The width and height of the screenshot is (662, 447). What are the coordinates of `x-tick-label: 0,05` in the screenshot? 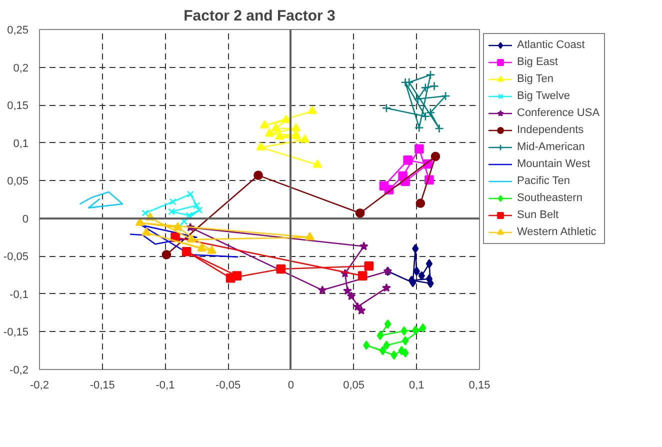 It's located at (354, 386).